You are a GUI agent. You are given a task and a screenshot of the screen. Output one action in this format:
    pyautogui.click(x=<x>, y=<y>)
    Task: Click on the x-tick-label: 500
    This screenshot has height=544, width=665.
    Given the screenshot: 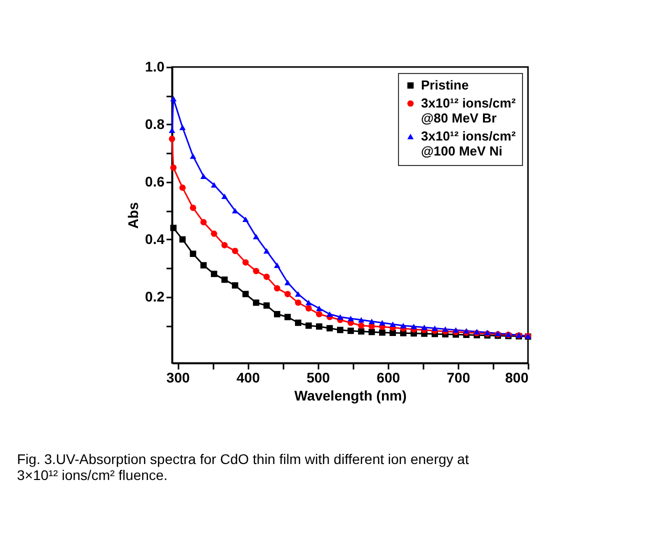 What is the action you would take?
    pyautogui.click(x=318, y=378)
    